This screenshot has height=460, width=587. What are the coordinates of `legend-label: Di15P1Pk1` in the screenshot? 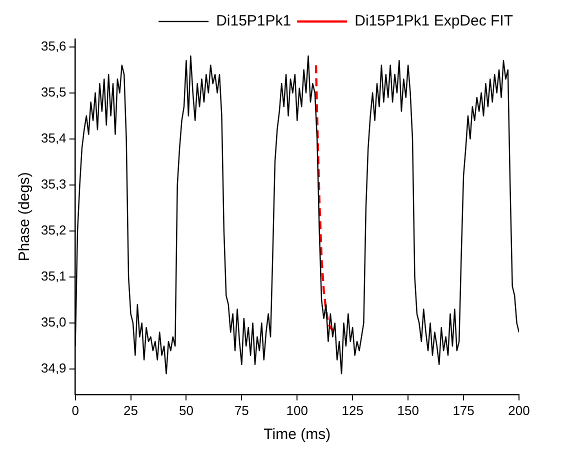 It's located at (254, 21).